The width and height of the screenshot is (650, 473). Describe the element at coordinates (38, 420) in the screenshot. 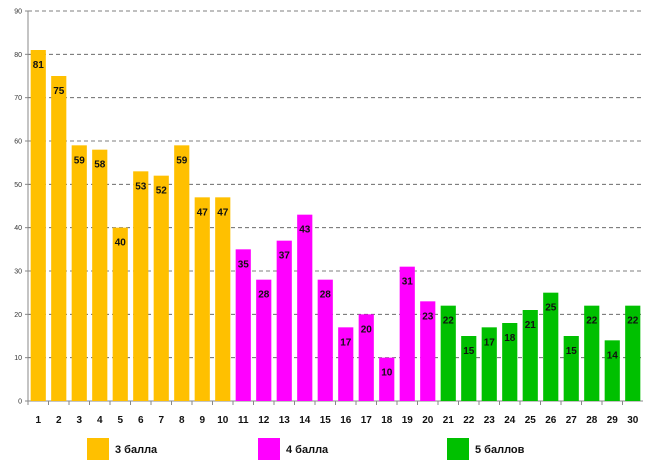

I see `x-tick-label-1: 1` at that location.